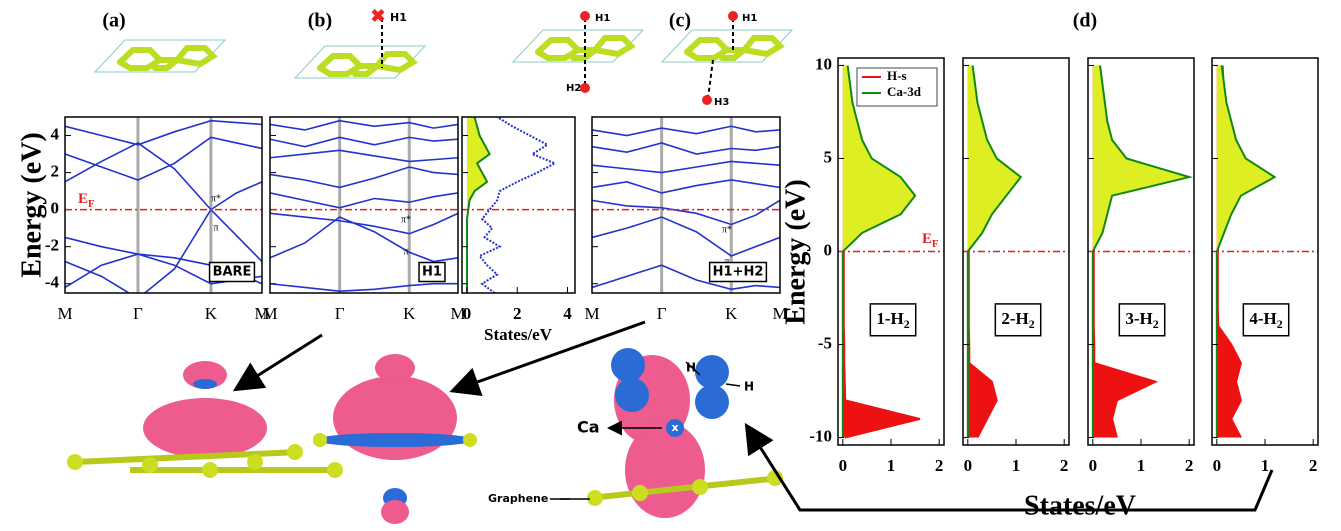 The image size is (1341, 531). Describe the element at coordinates (55, 170) in the screenshot. I see `y-tick-label: 2` at that location.